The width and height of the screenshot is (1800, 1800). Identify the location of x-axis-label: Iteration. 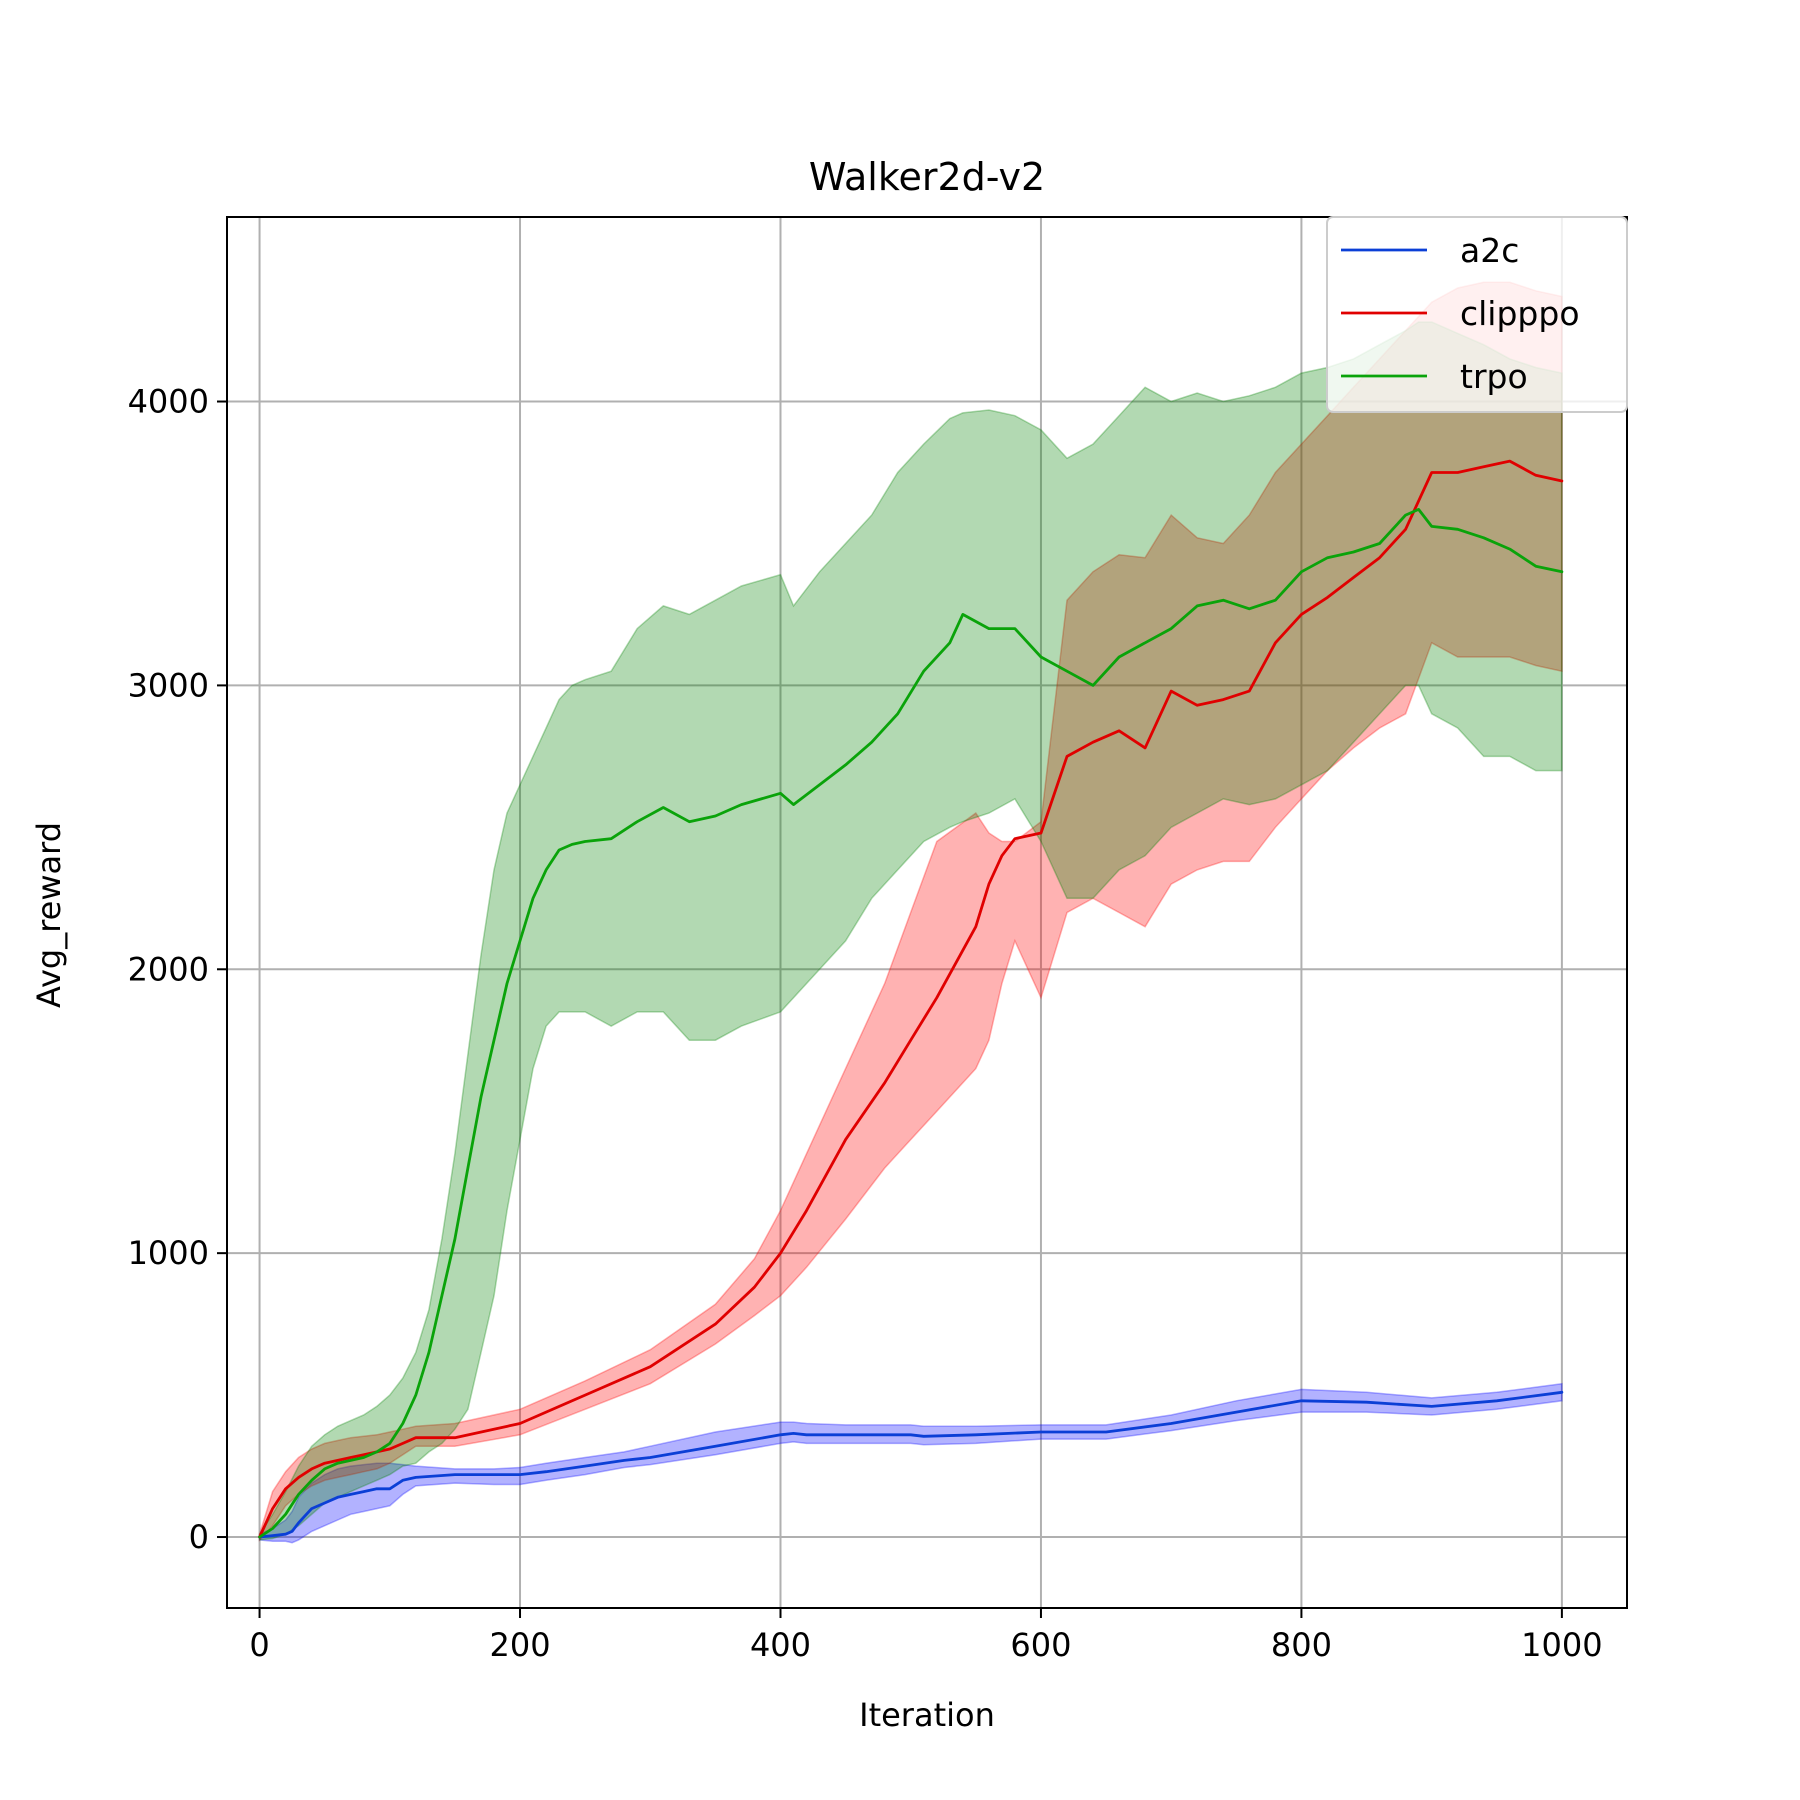
(927, 1715).